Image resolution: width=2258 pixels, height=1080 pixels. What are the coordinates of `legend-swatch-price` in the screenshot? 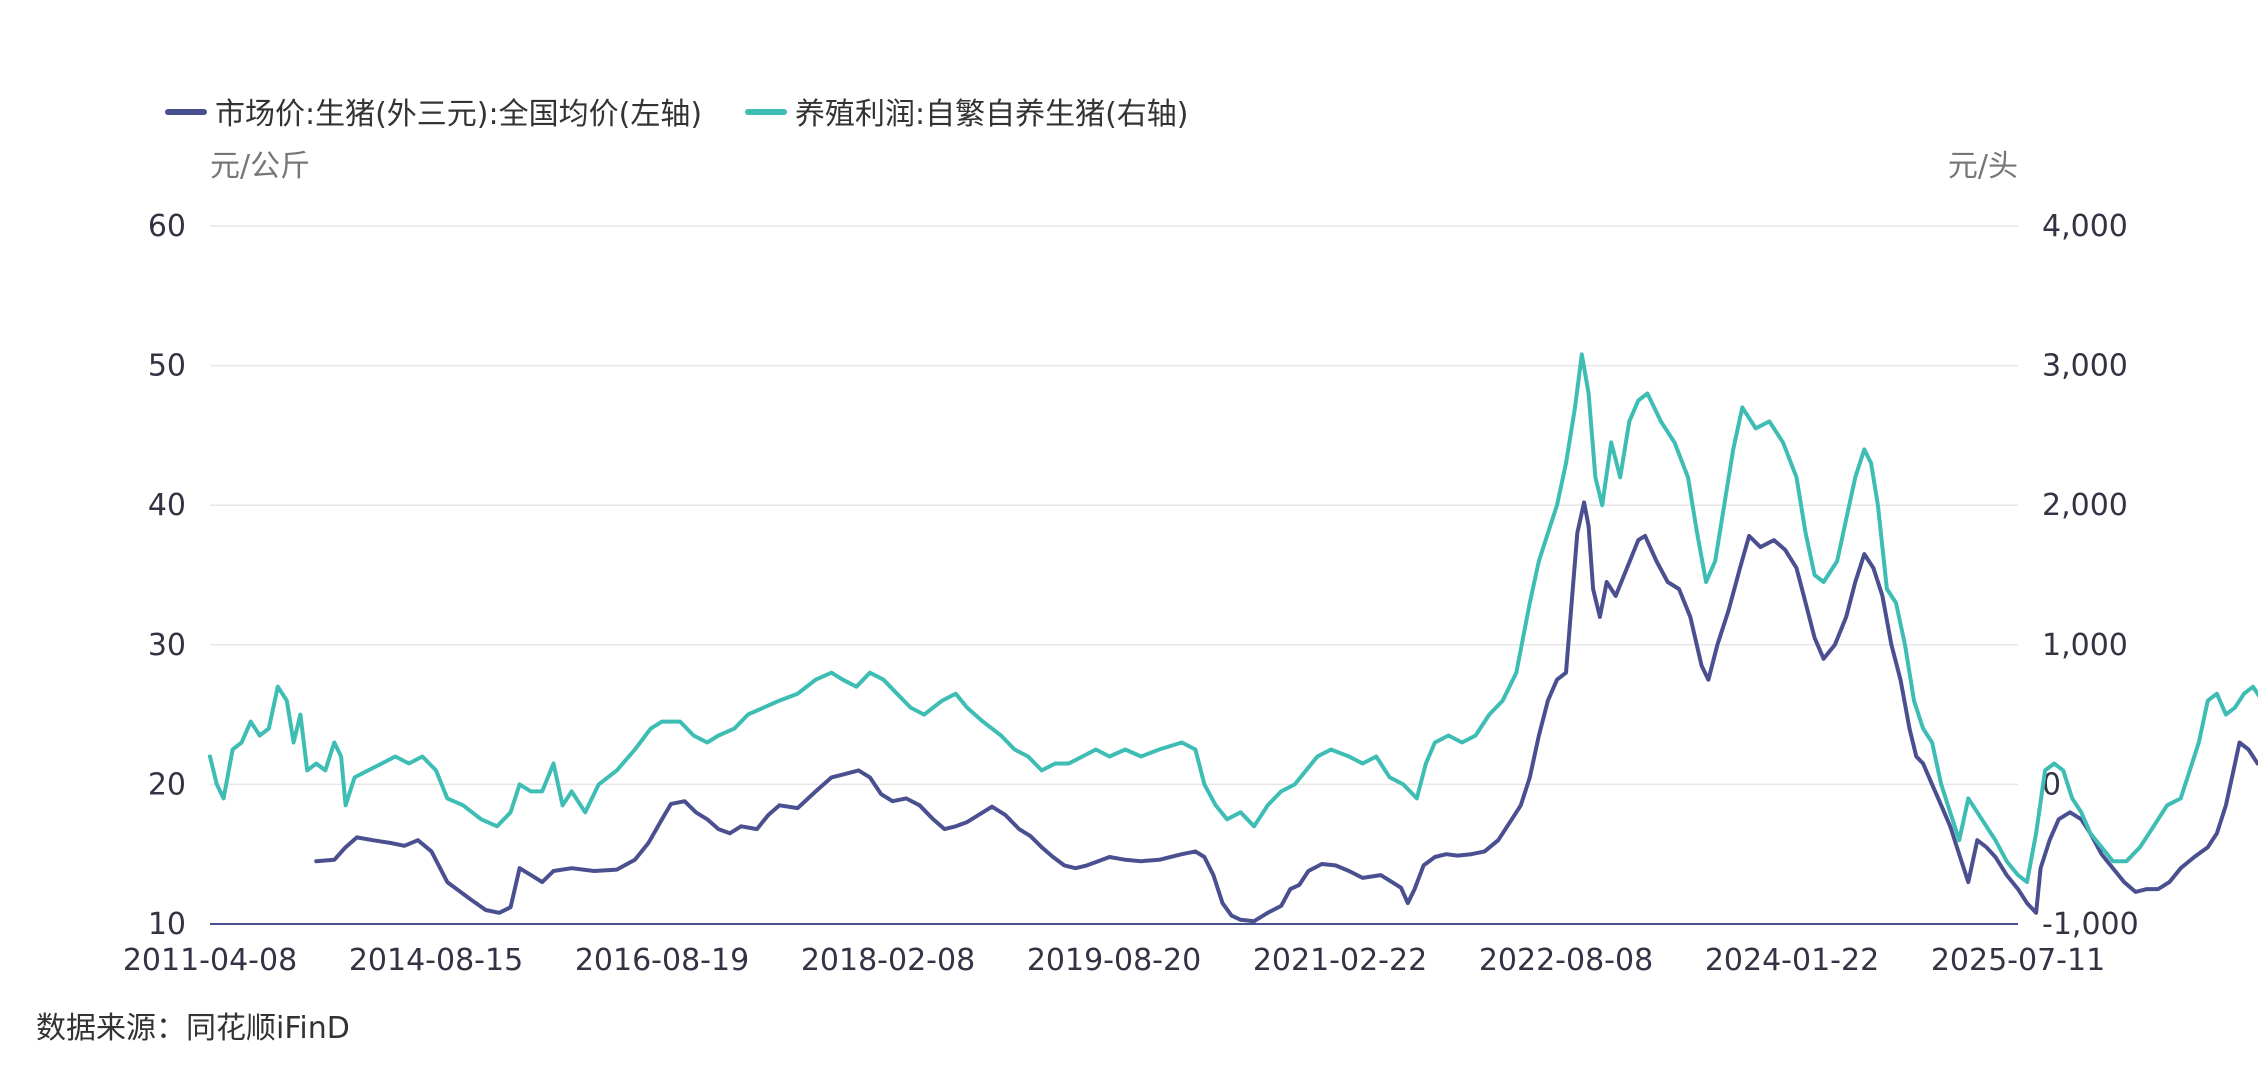 It's located at (186, 112).